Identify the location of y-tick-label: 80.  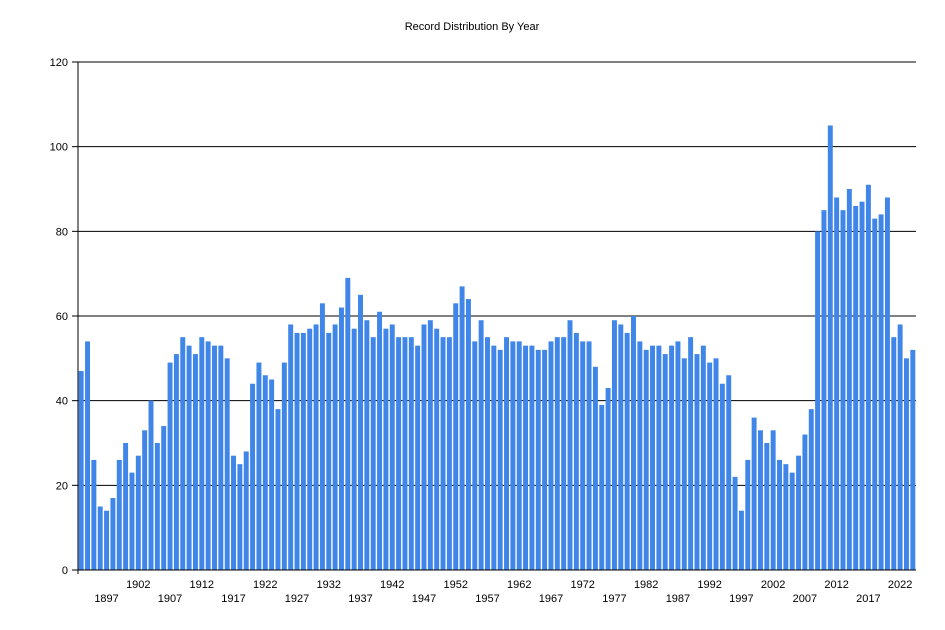
(62, 232).